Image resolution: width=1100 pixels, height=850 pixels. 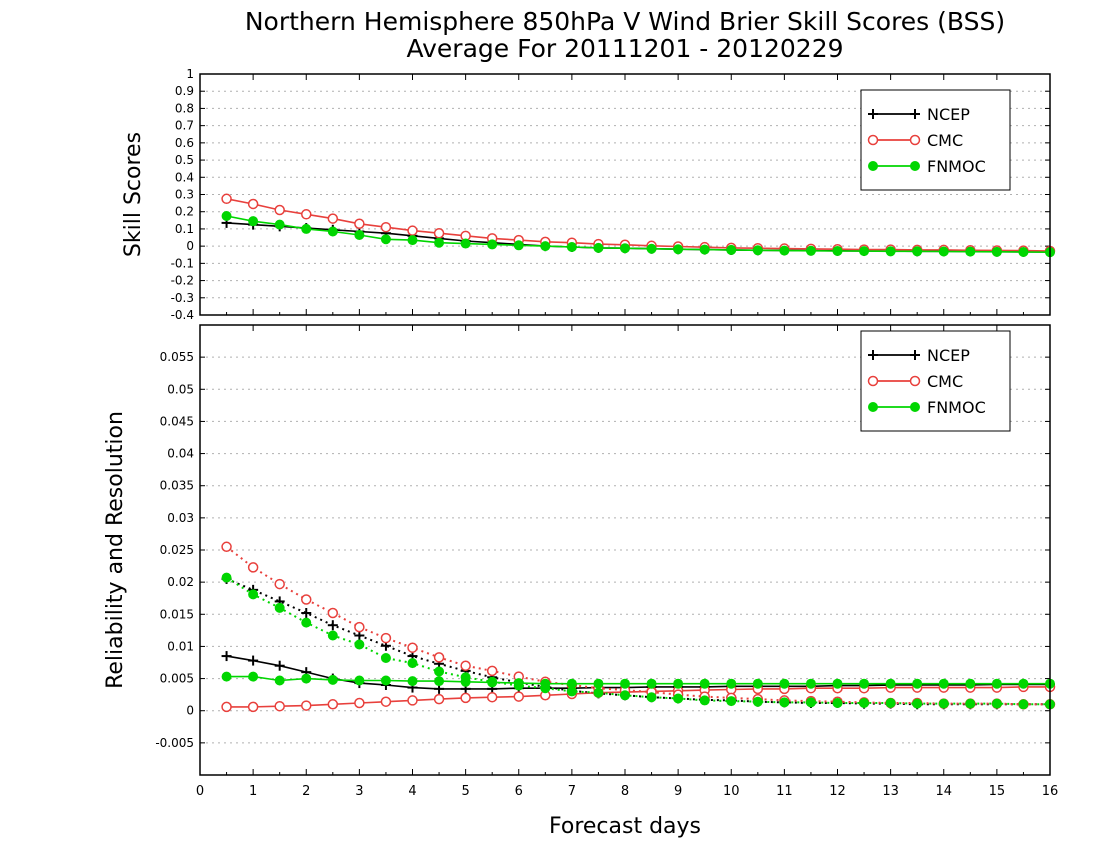 What do you see at coordinates (184, 195) in the screenshot?
I see `y-tick-label: 0.3` at bounding box center [184, 195].